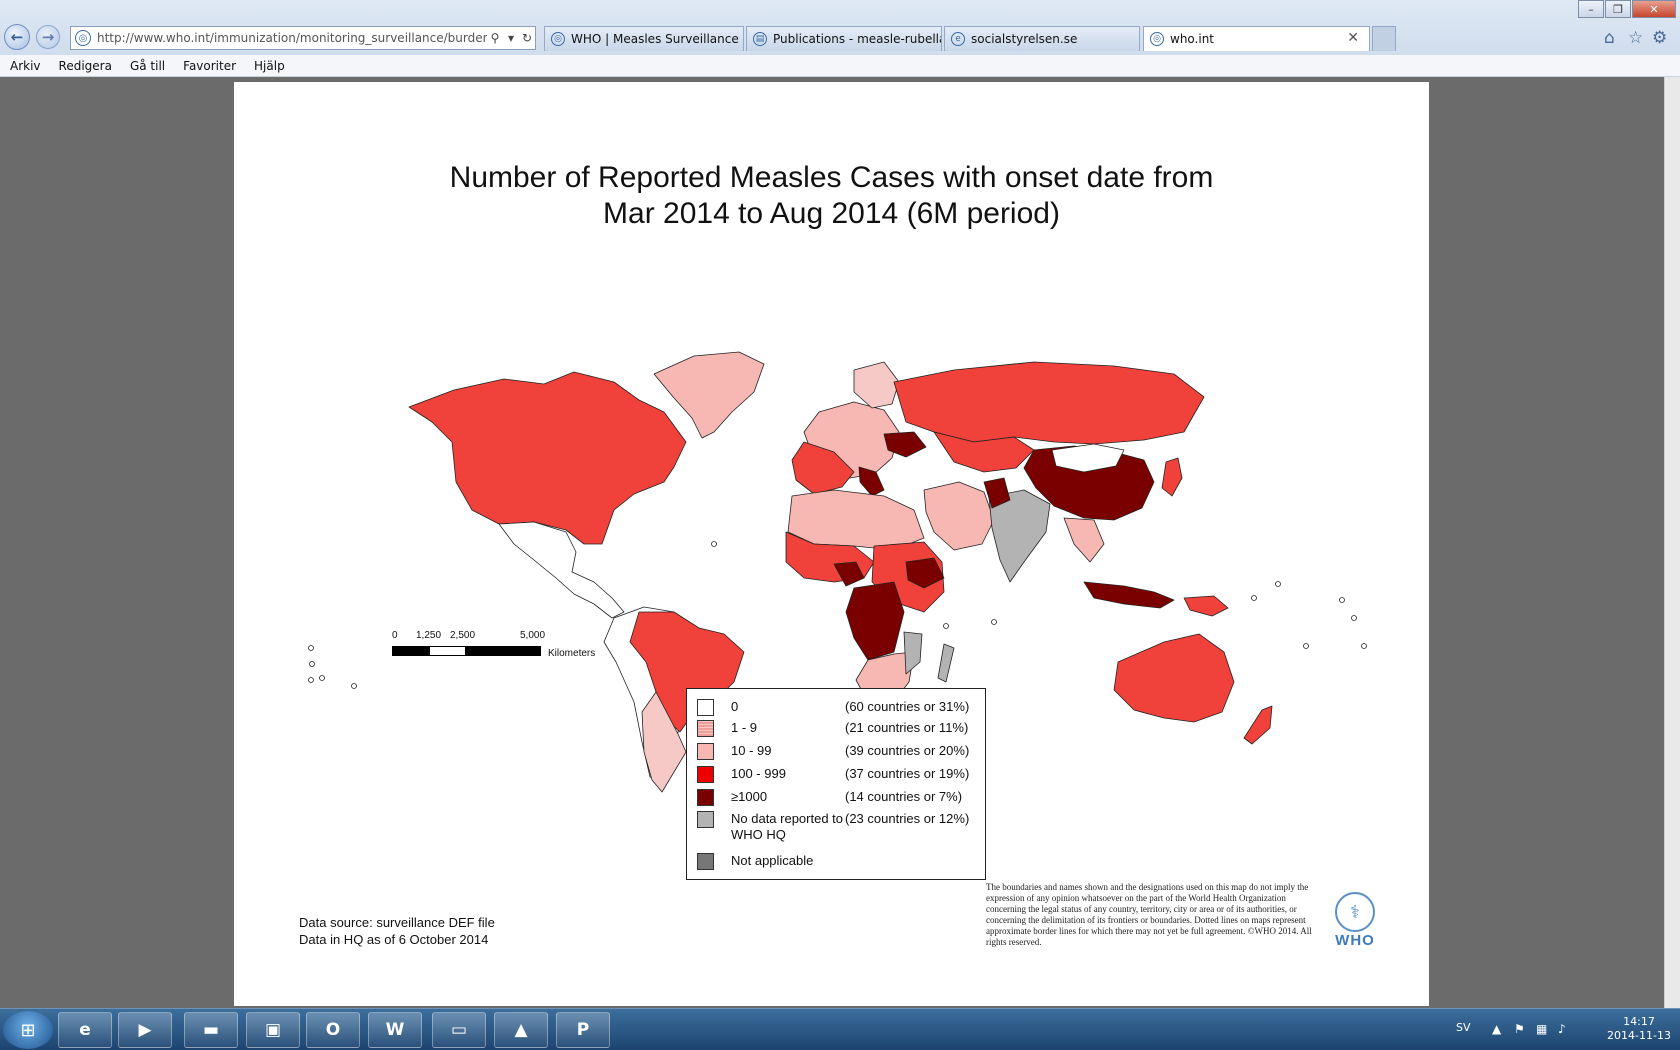 Image resolution: width=1680 pixels, height=1050 pixels. I want to click on scale-unit: Kilometers, so click(572, 653).